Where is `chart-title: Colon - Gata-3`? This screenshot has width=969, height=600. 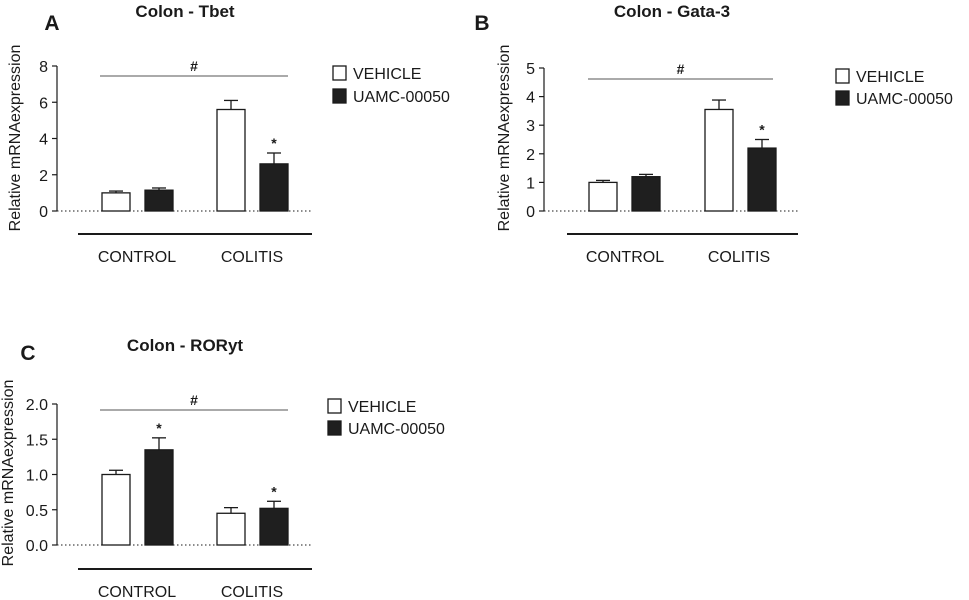
chart-title: Colon - Gata-3 is located at coordinates (672, 11).